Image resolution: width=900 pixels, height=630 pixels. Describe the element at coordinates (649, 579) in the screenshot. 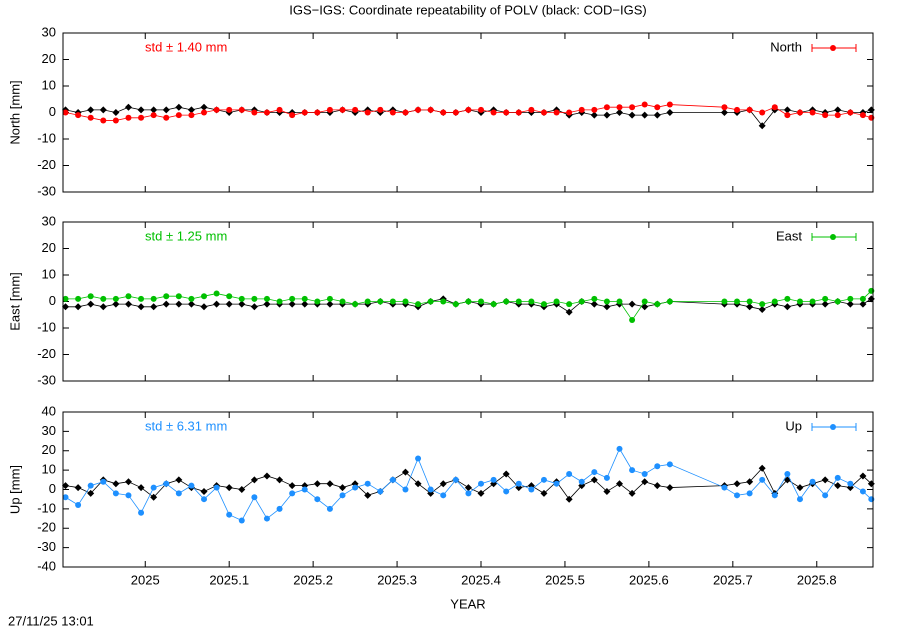

I see `x-tick-label: 2025.6` at that location.